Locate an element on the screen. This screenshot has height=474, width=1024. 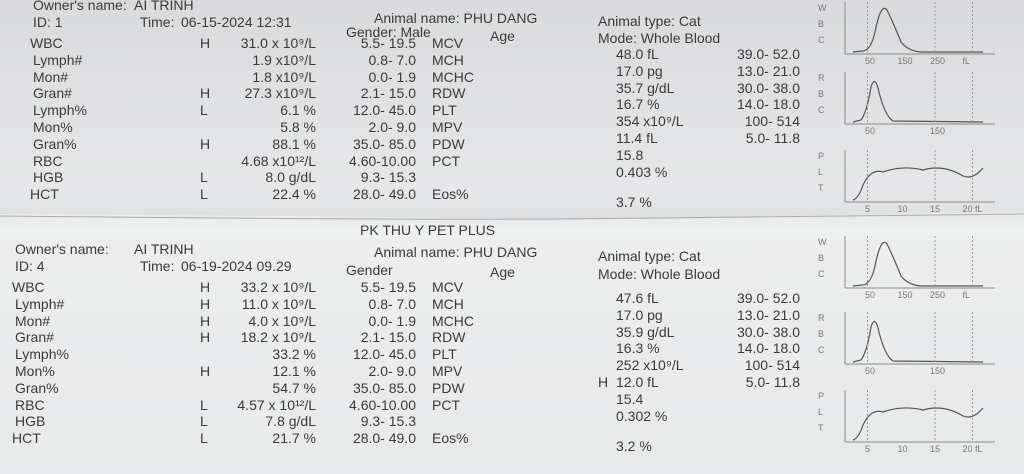
param-value: 0.403 % is located at coordinates (642, 171).